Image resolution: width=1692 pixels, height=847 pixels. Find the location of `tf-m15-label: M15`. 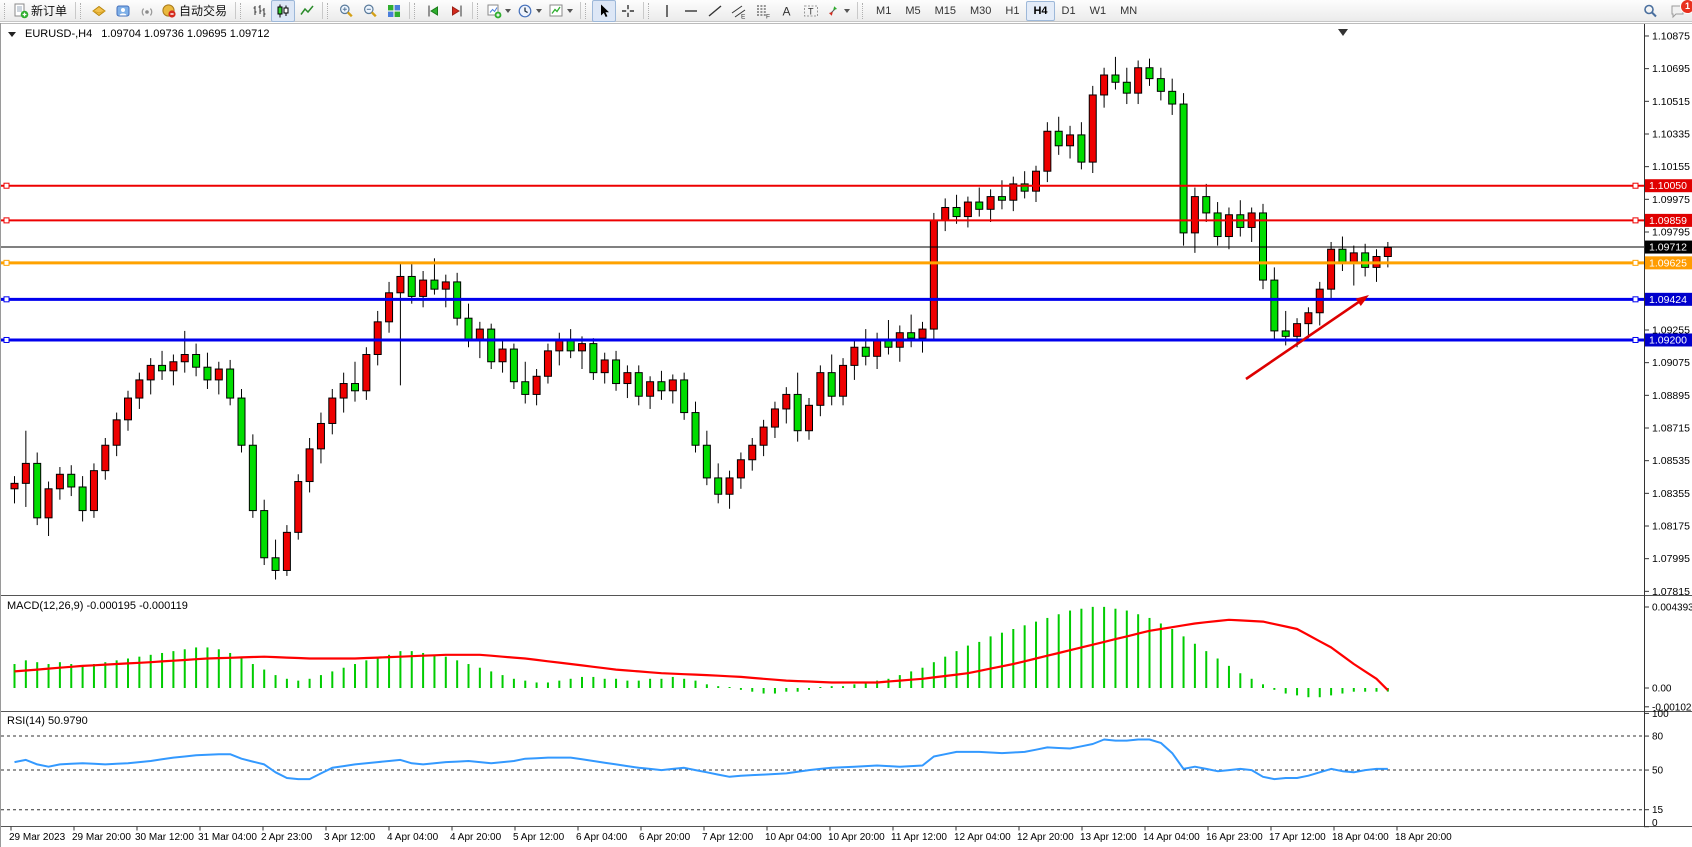

tf-m15-label: M15 is located at coordinates (945, 10).